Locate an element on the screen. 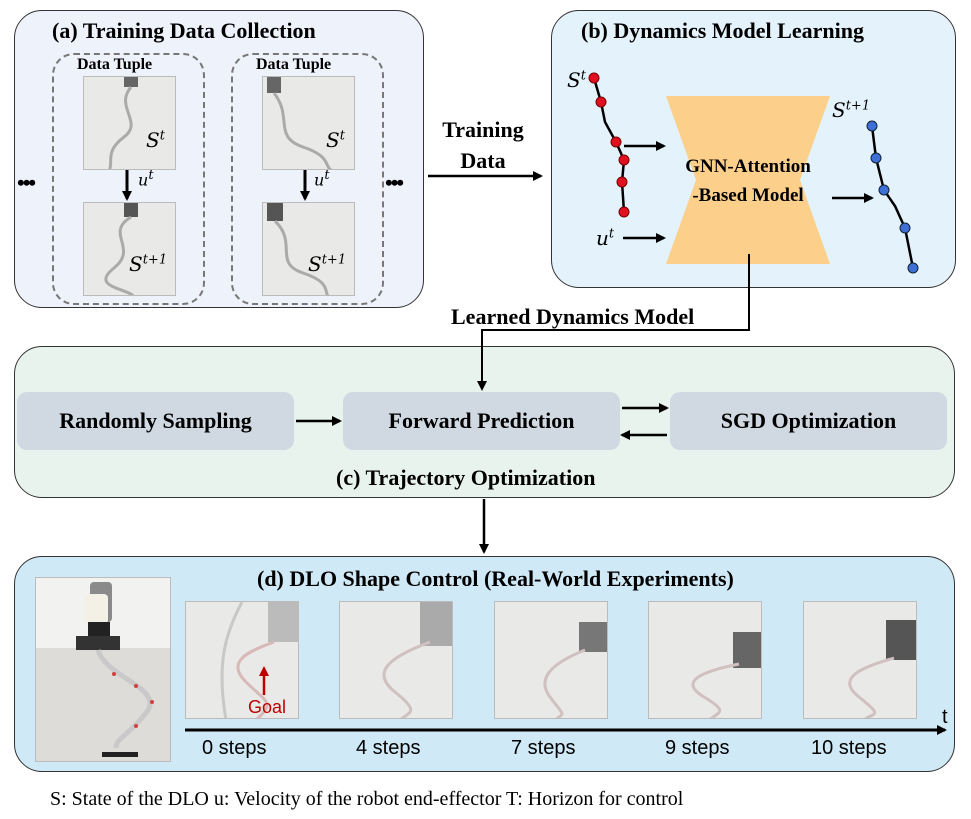 Image resolution: width=971 pixels, height=819 pixels. step-label-7: 7 steps is located at coordinates (543, 748).